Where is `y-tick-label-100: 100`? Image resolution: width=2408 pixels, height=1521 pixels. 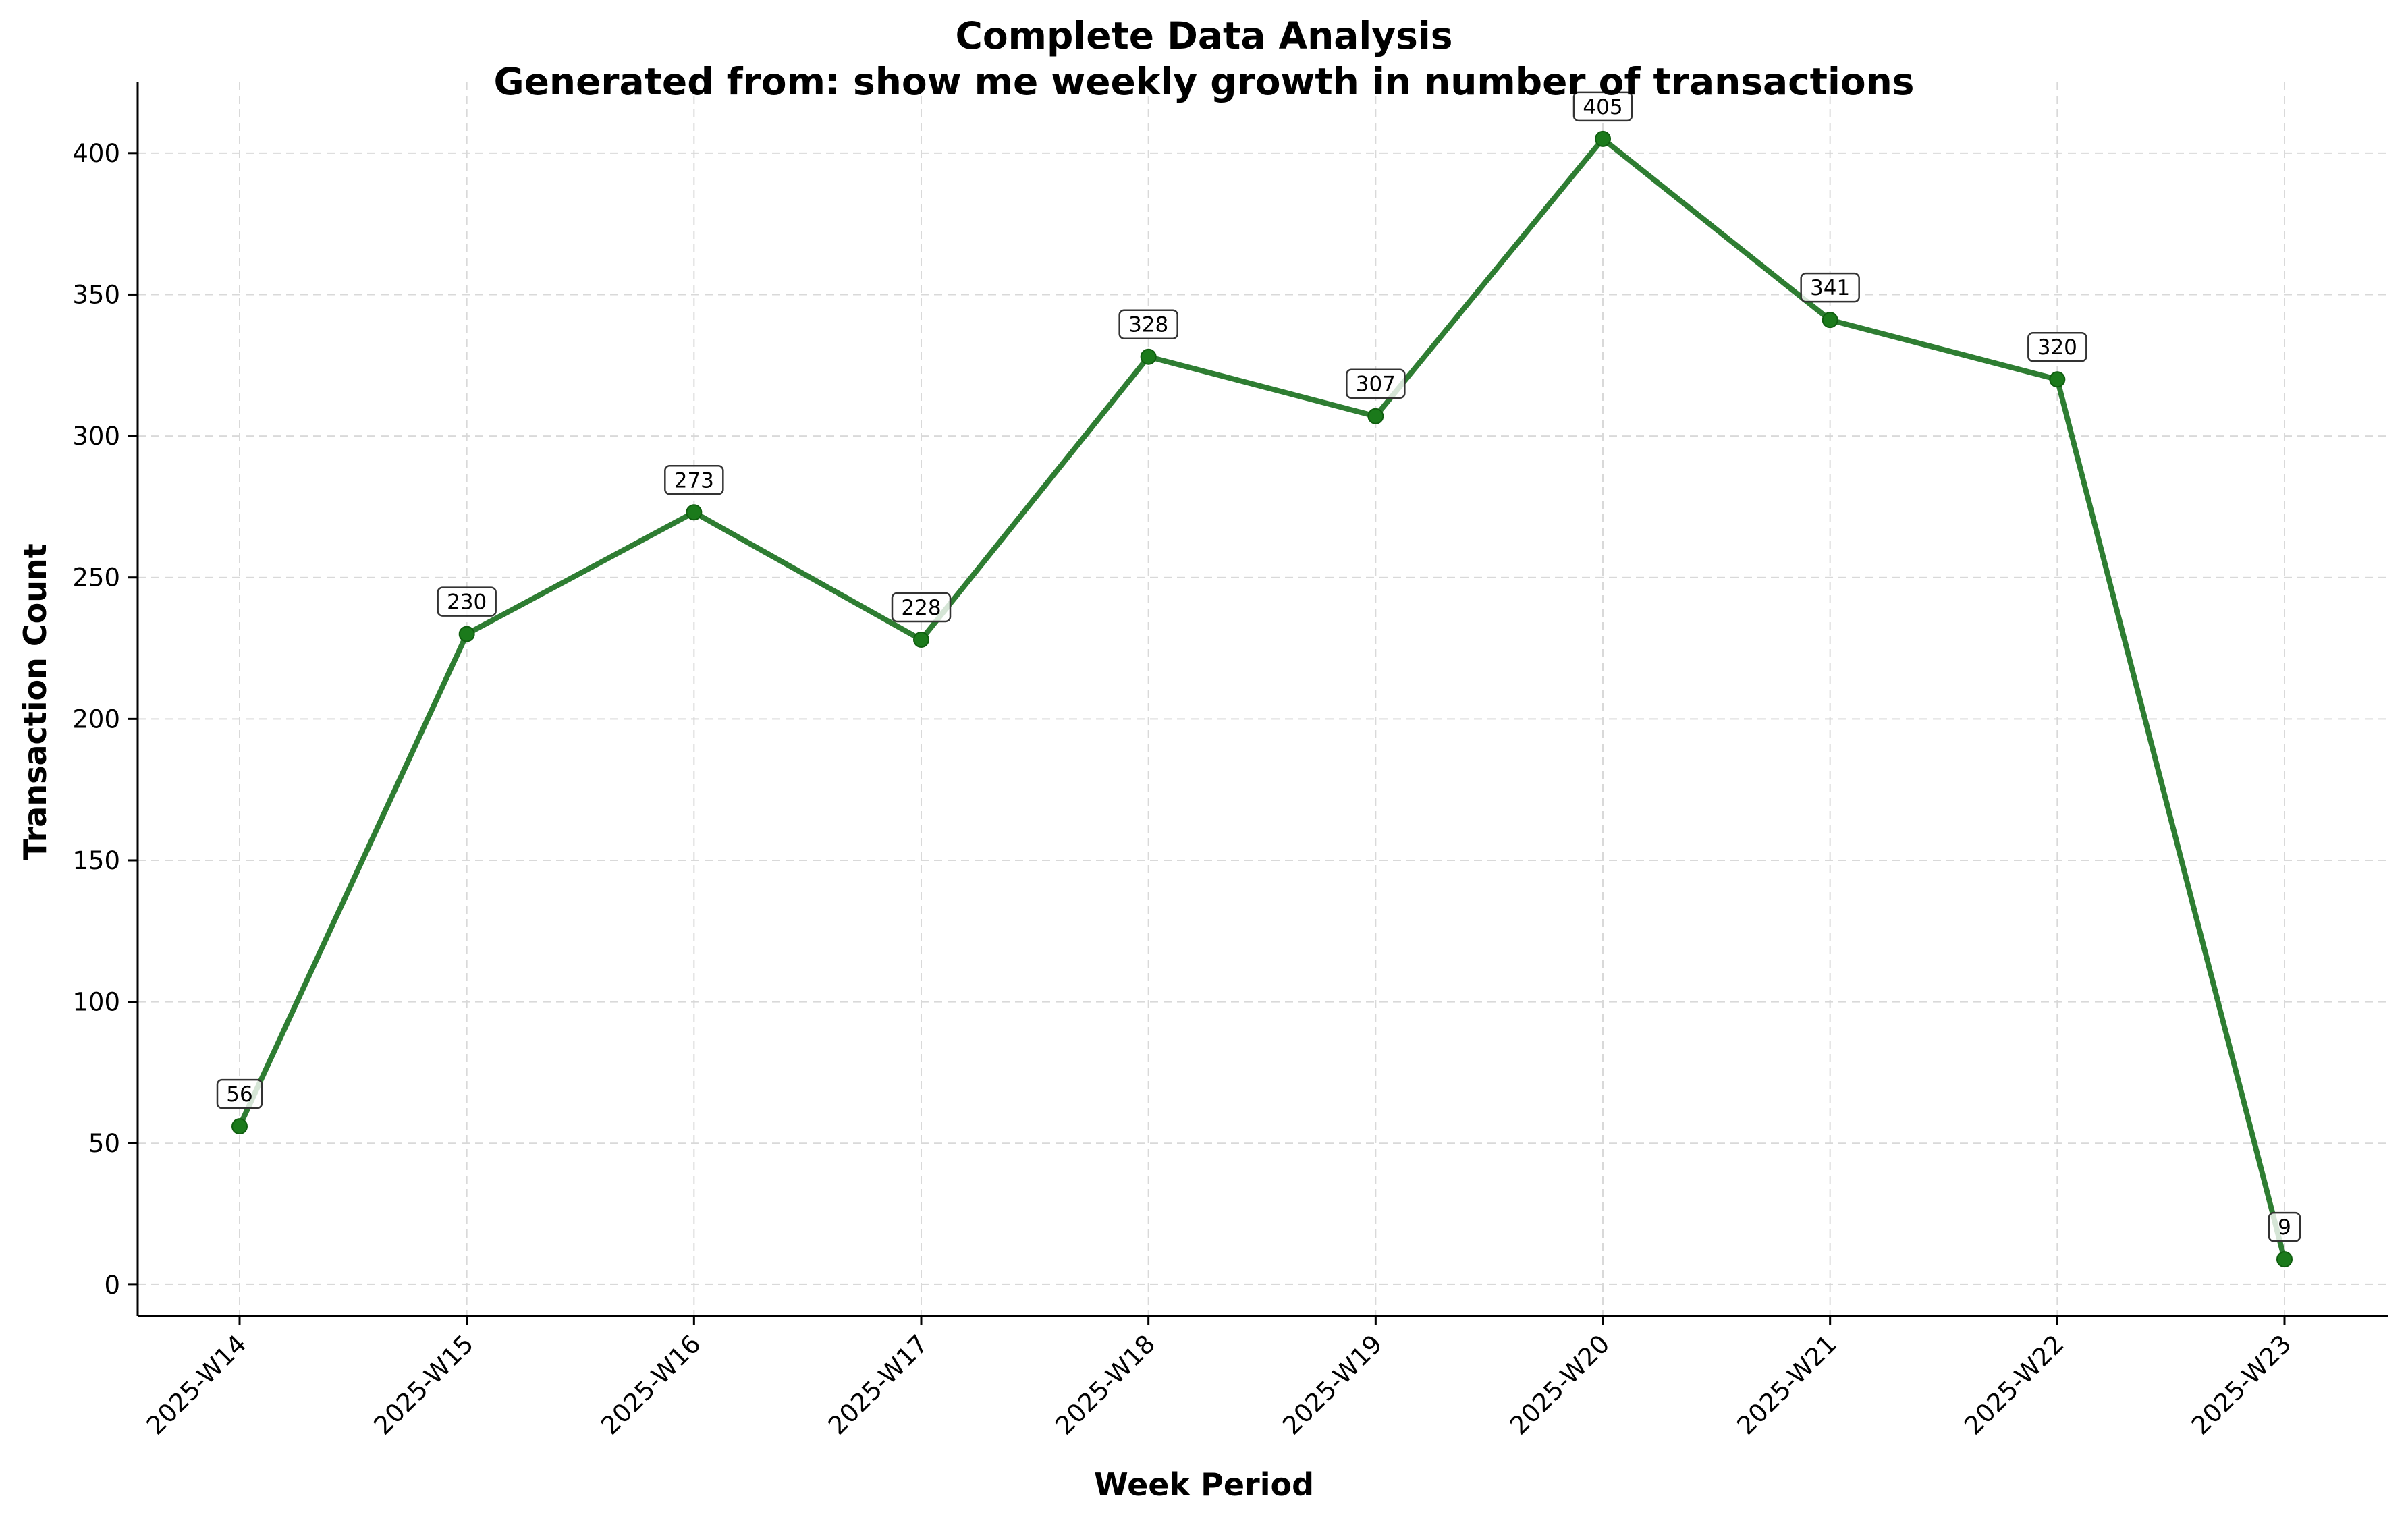 y-tick-label-100: 100 is located at coordinates (96, 1003).